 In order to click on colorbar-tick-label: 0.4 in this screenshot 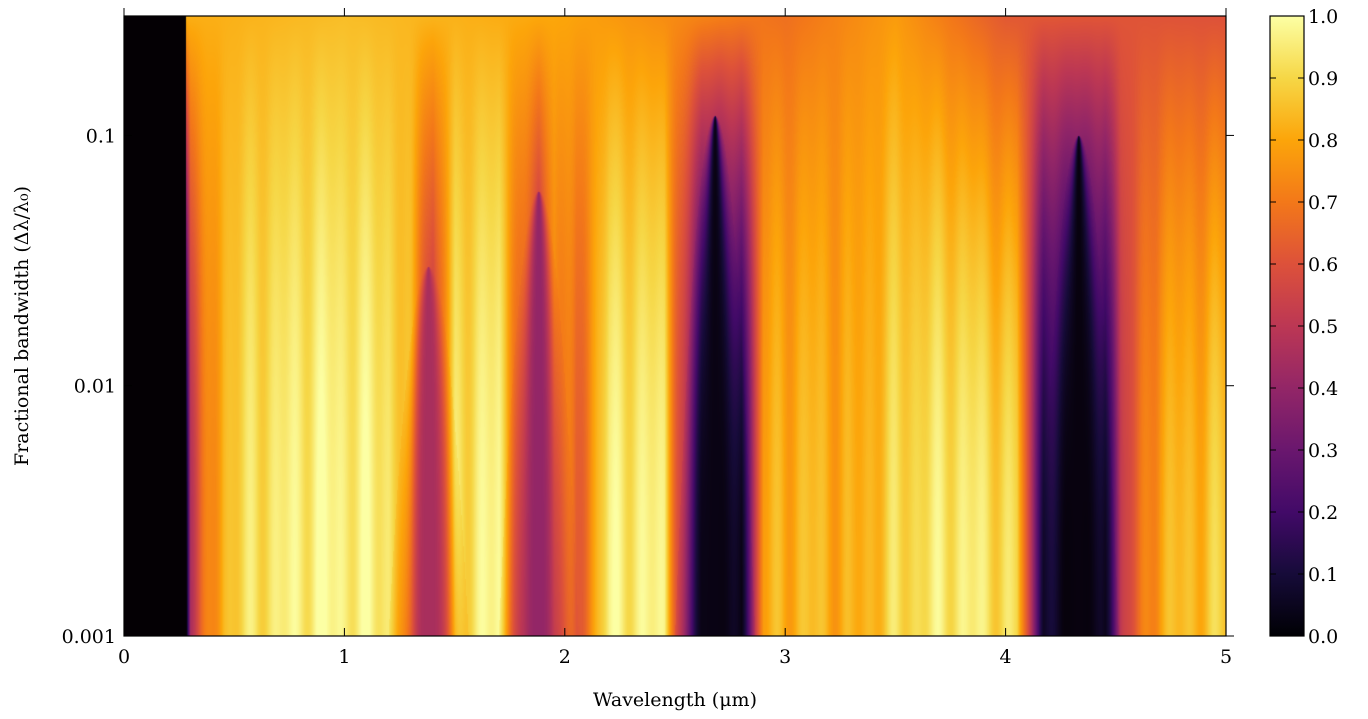, I will do `click(1323, 389)`.